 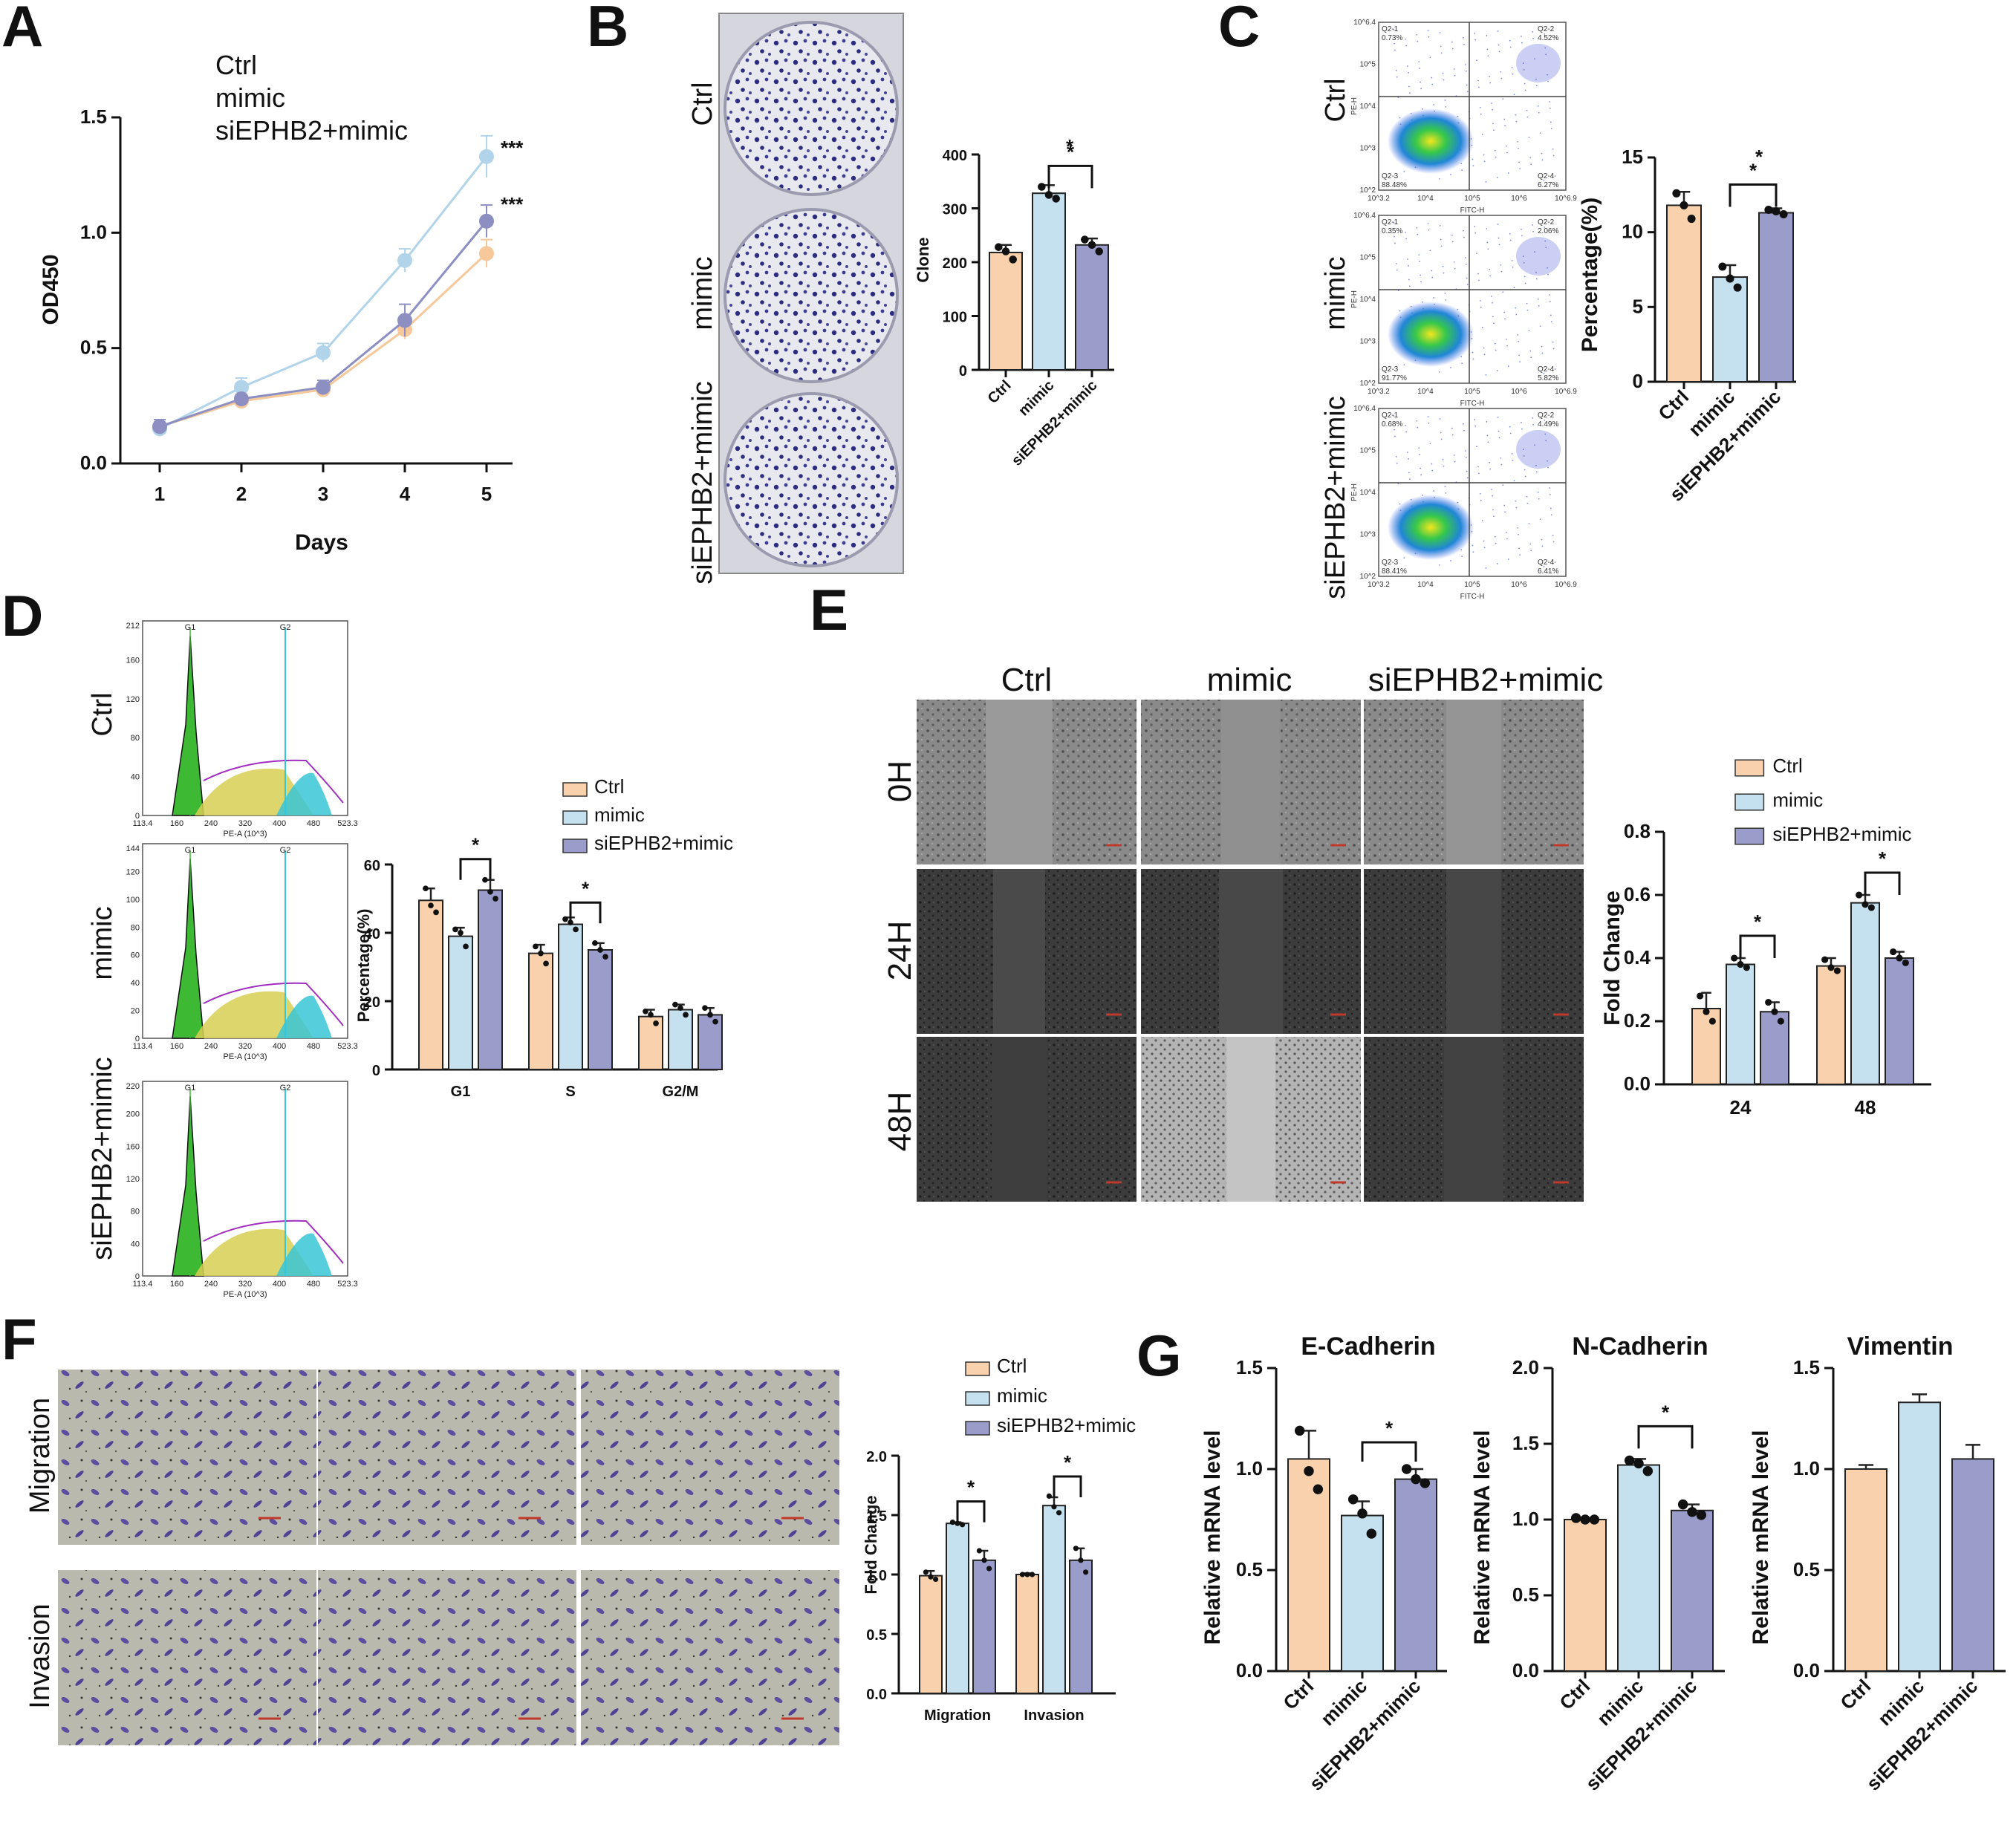 I want to click on panel-d-x-tick-label: G1, so click(x=461, y=1092).